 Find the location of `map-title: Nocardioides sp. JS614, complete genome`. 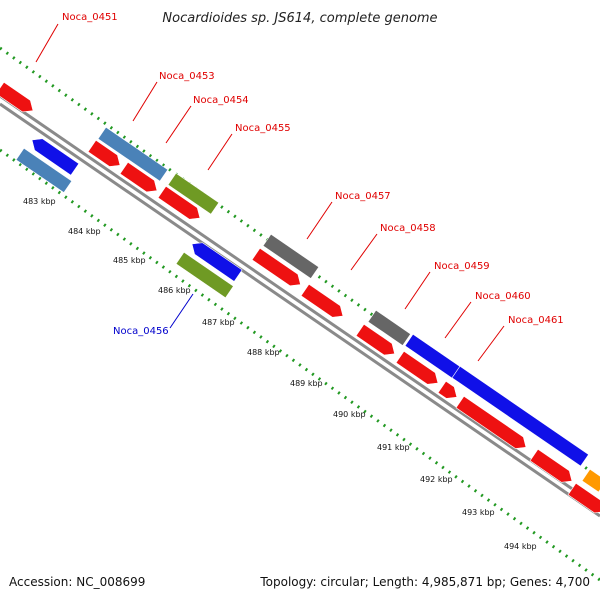

map-title: Nocardioides sp. JS614, complete genome is located at coordinates (299, 18).